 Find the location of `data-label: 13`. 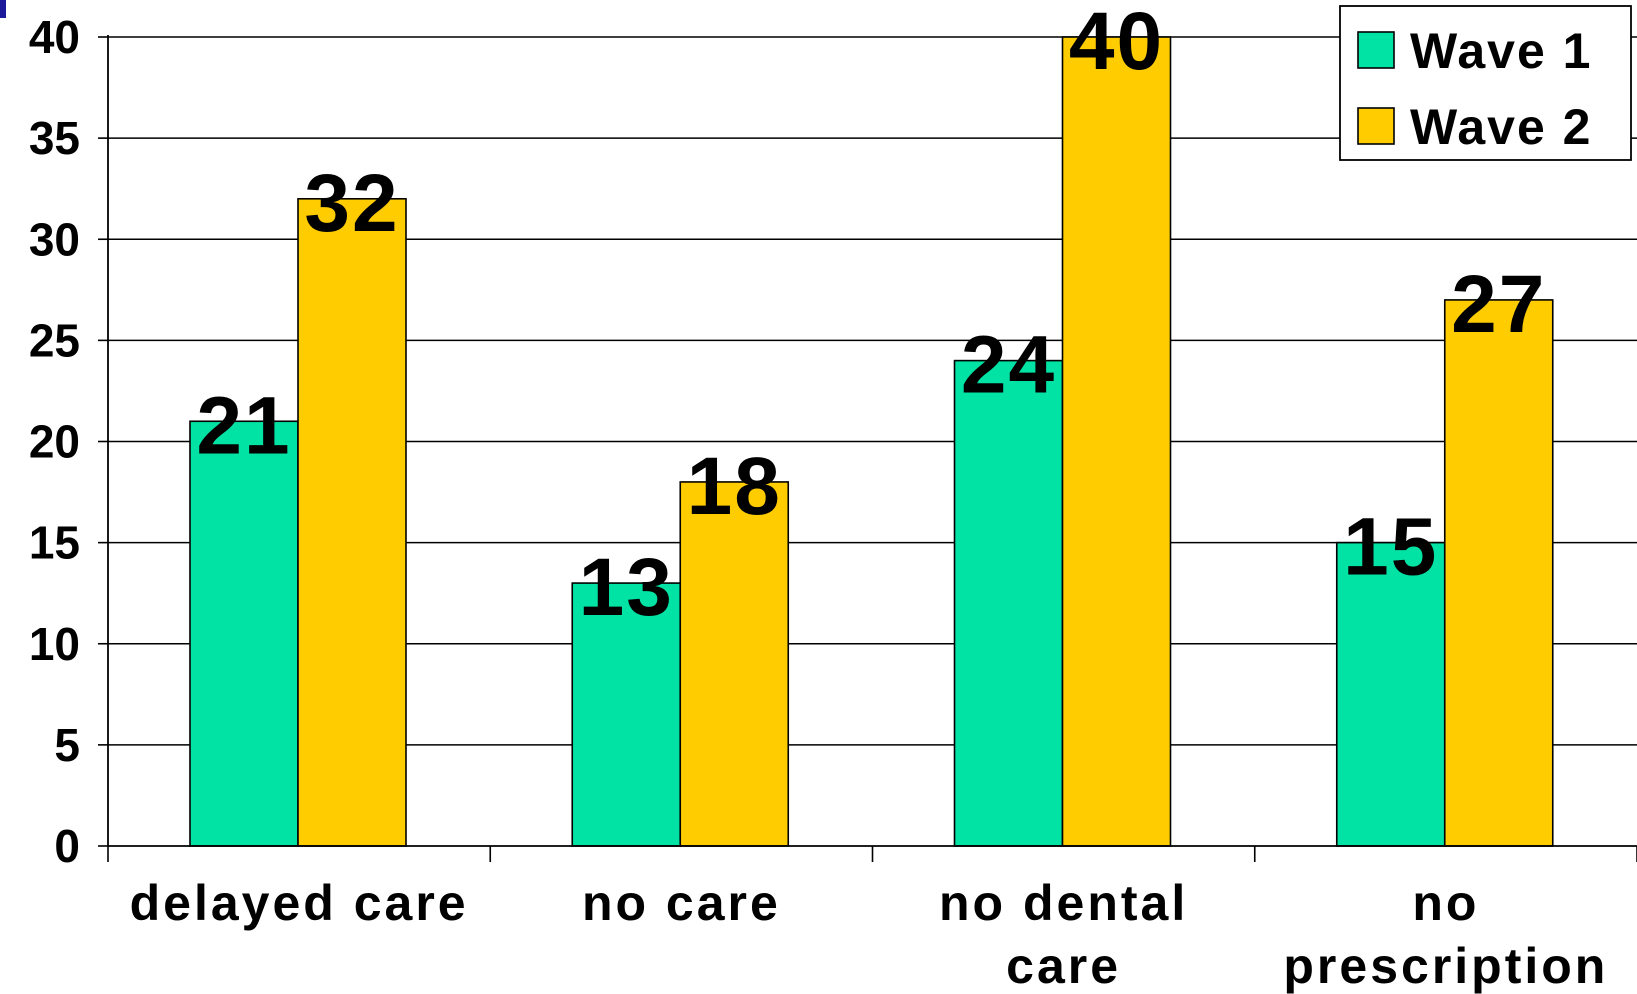

data-label: 13 is located at coordinates (626, 587).